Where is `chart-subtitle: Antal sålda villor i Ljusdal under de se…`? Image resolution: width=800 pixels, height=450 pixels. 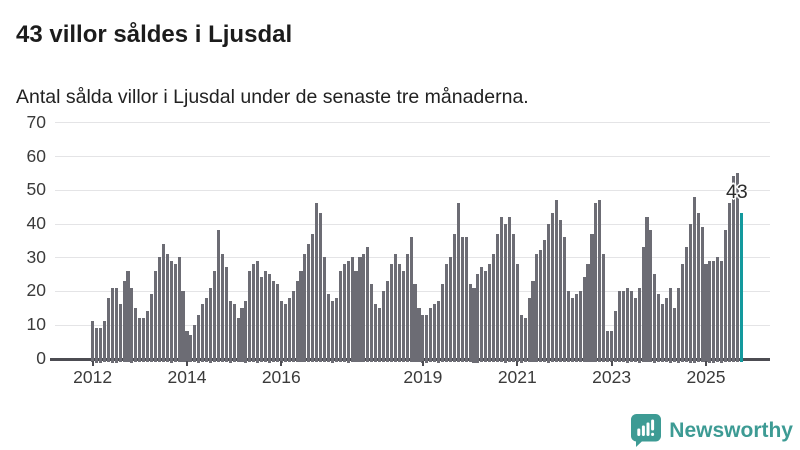 chart-subtitle: Antal sålda villor i Ljusdal under de se… is located at coordinates (272, 96).